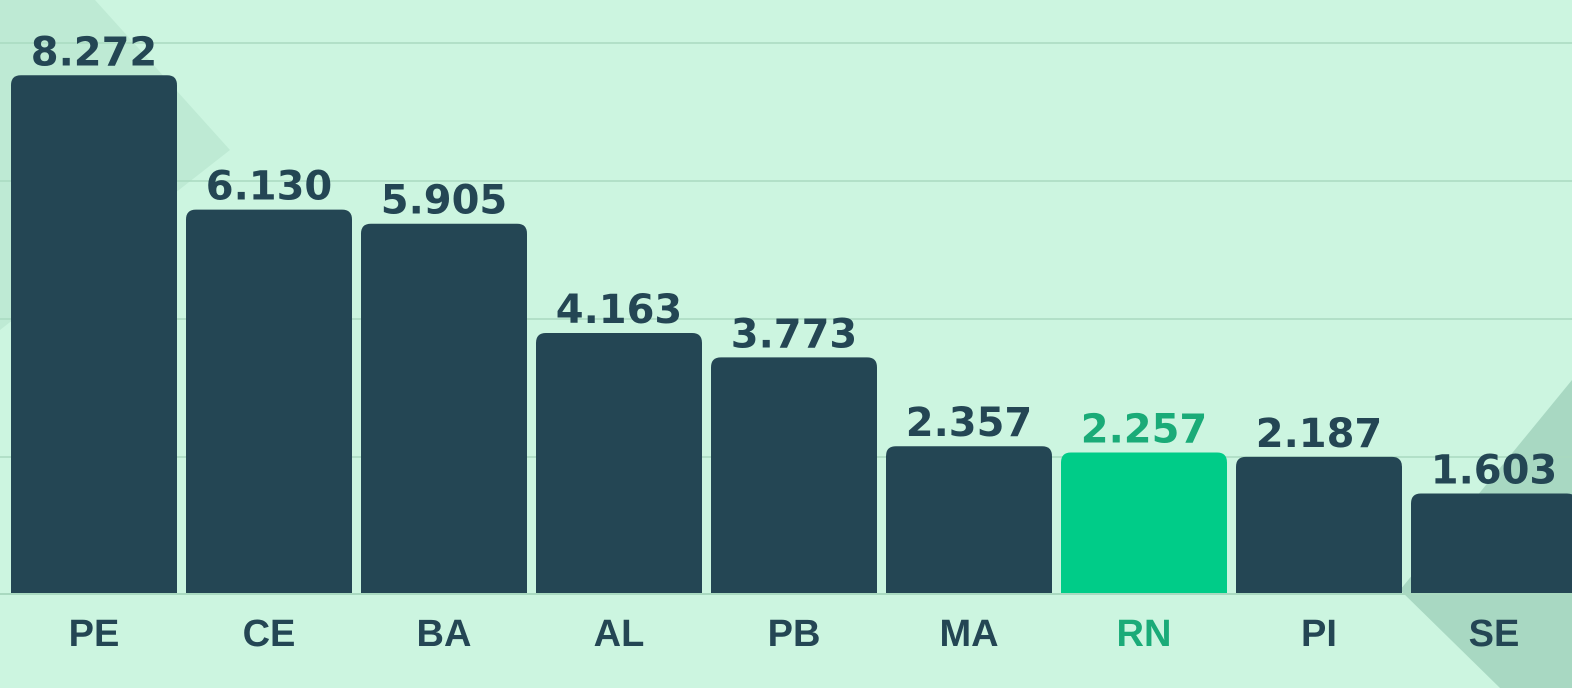 Image resolution: width=1572 pixels, height=688 pixels. Describe the element at coordinates (619, 310) in the screenshot. I see `value-label: 4.163` at that location.